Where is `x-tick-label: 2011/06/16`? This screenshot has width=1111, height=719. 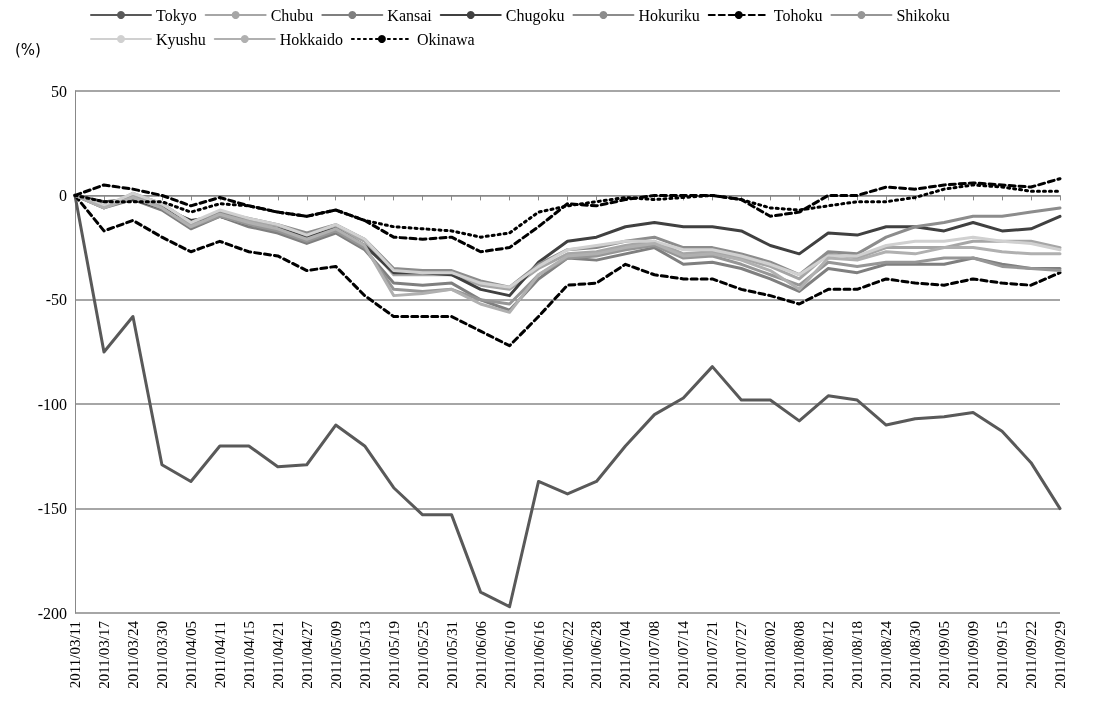
x-tick-label: 2011/06/16 is located at coordinates (538, 654).